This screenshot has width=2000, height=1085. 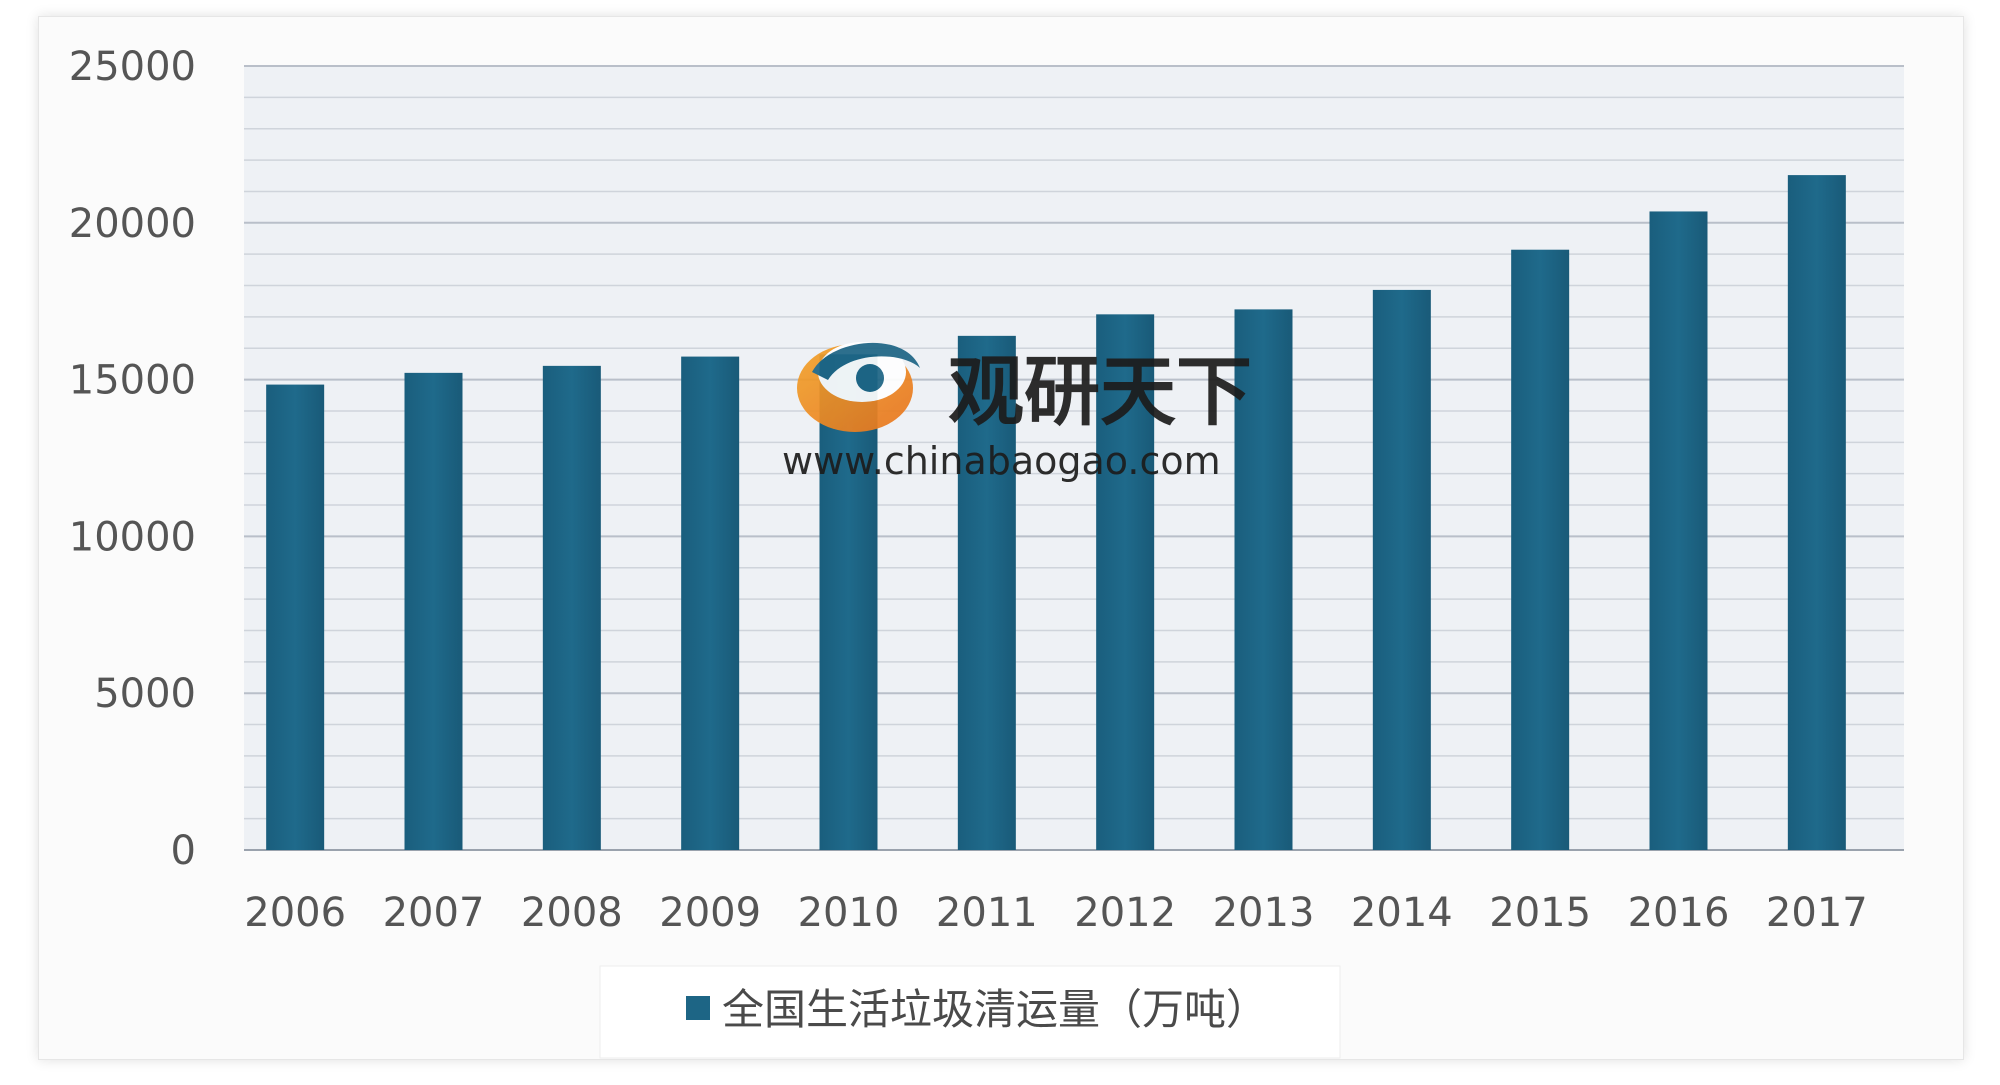 I want to click on y-tick-label: 15000, so click(x=132, y=381).